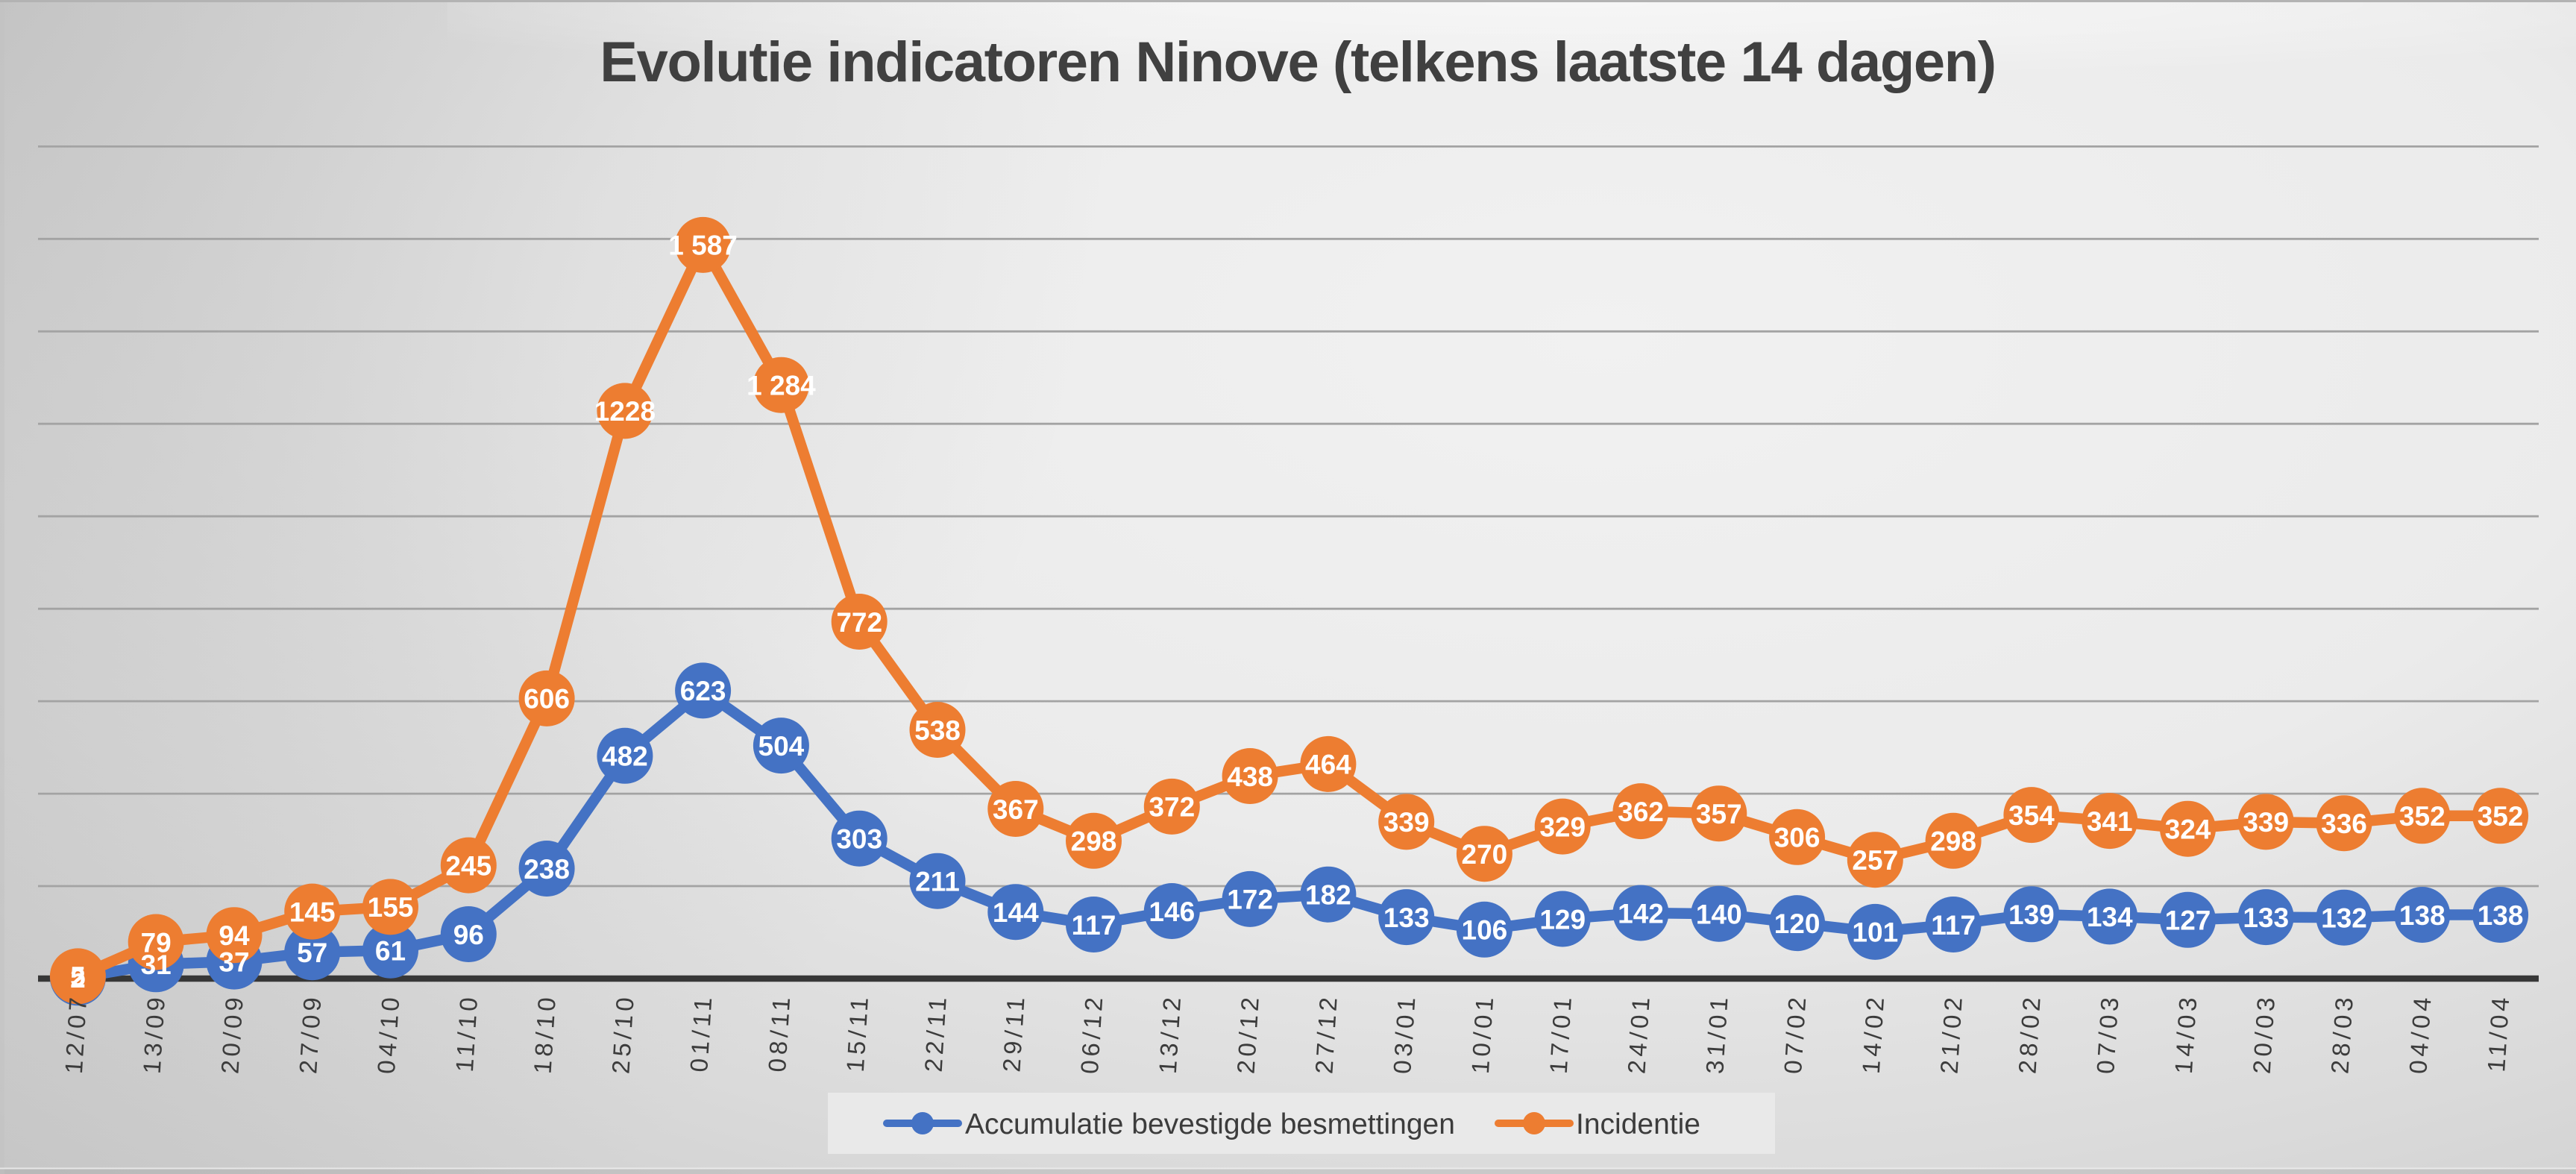 Image resolution: width=2576 pixels, height=1174 pixels. Describe the element at coordinates (1719, 814) in the screenshot. I see `svg-text: 357` at that location.